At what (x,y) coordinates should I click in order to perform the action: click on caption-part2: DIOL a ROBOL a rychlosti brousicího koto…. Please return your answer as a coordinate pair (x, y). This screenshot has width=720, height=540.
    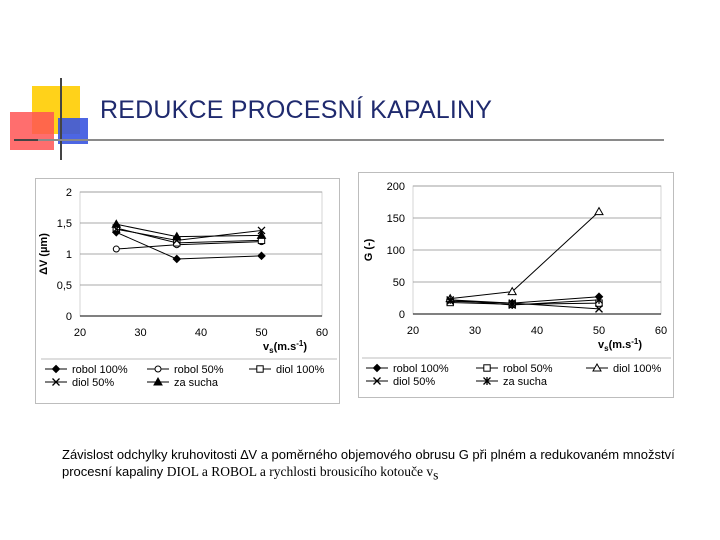
    Looking at the image, I should click on (300, 471).